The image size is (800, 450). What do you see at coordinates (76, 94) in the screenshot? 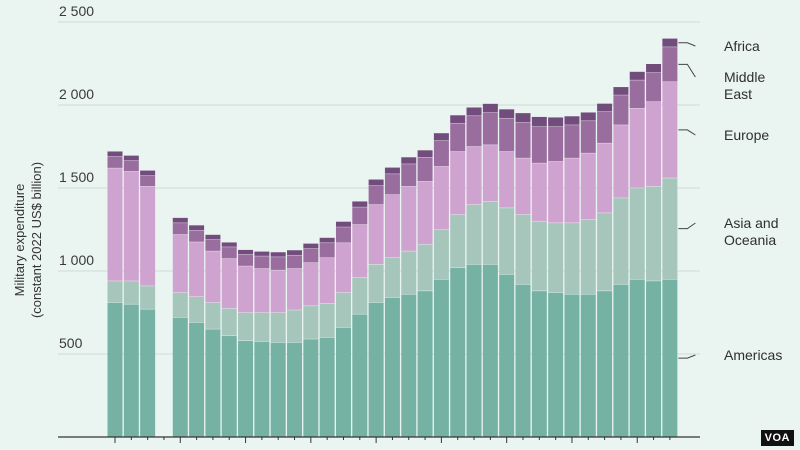
I see `y-tick-label: 2 000` at bounding box center [76, 94].